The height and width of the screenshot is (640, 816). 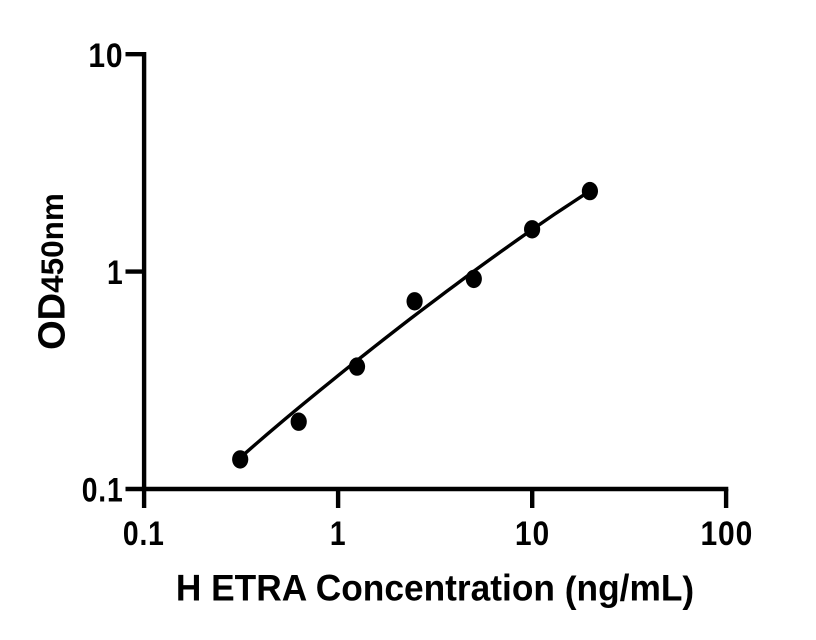 What do you see at coordinates (435, 588) in the screenshot?
I see `svg-text: H ETRA Concentration (ng/mL)` at bounding box center [435, 588].